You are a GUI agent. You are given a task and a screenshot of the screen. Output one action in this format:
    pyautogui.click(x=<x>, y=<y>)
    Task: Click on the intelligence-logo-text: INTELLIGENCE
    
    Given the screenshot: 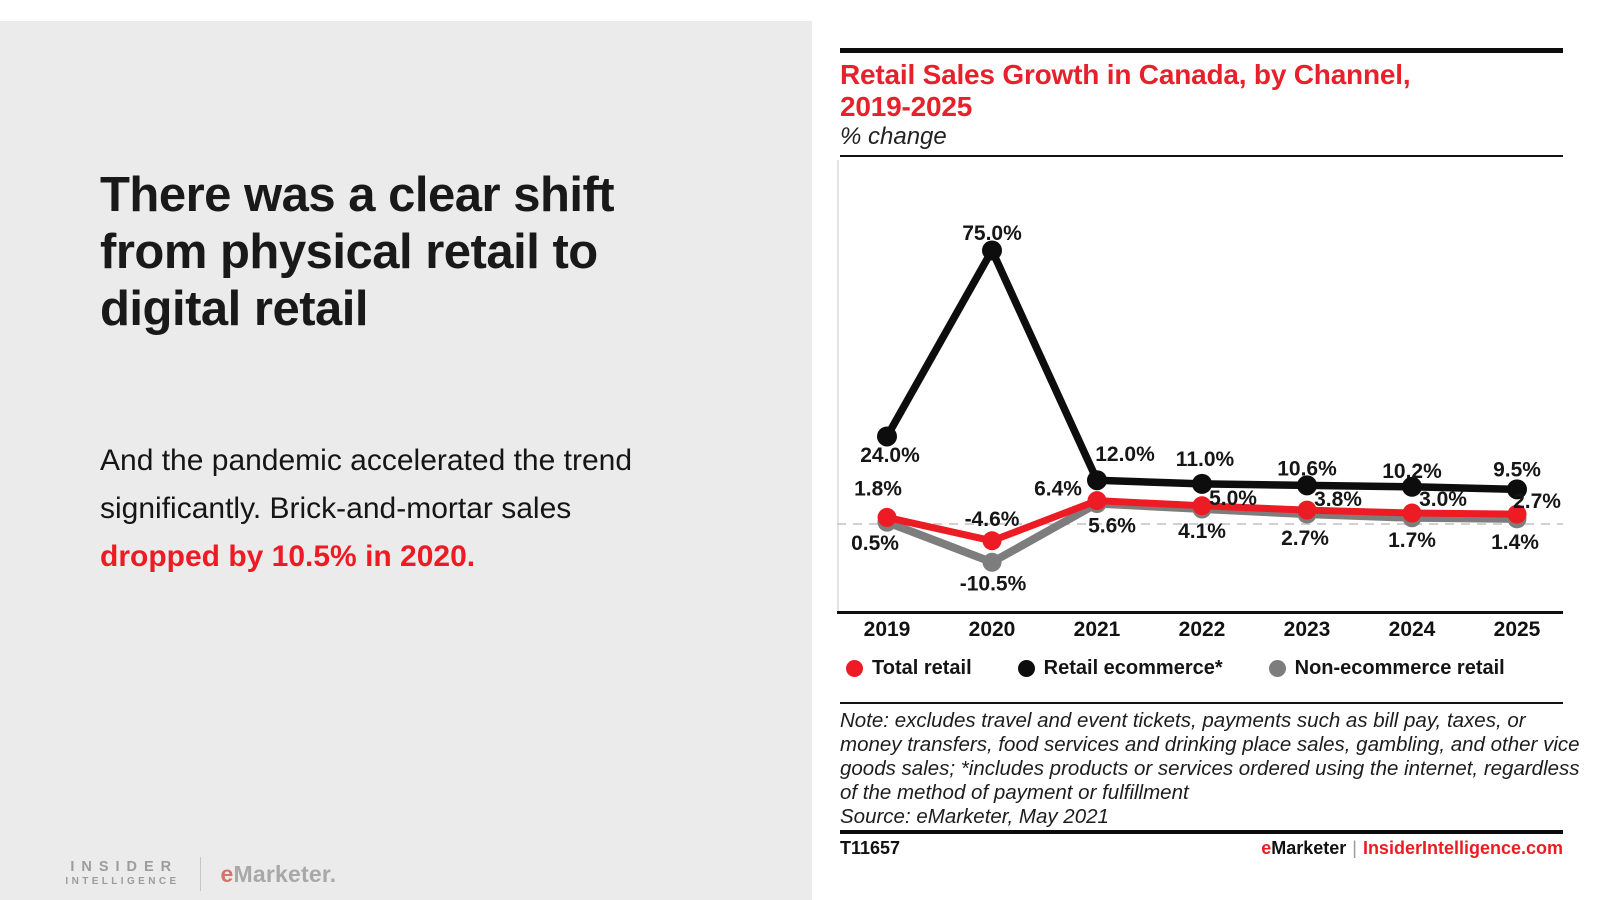 What is the action you would take?
    pyautogui.click(x=122, y=881)
    